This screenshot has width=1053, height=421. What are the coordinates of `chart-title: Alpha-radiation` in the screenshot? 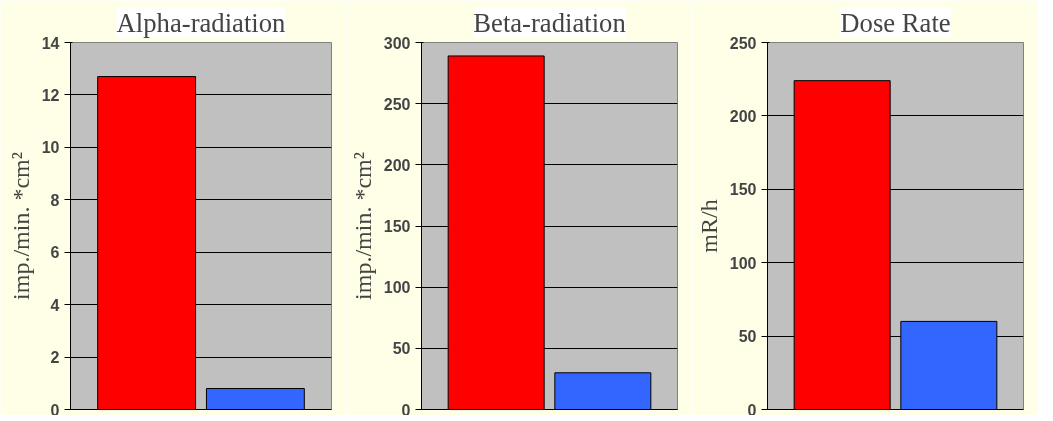 It's located at (201, 22).